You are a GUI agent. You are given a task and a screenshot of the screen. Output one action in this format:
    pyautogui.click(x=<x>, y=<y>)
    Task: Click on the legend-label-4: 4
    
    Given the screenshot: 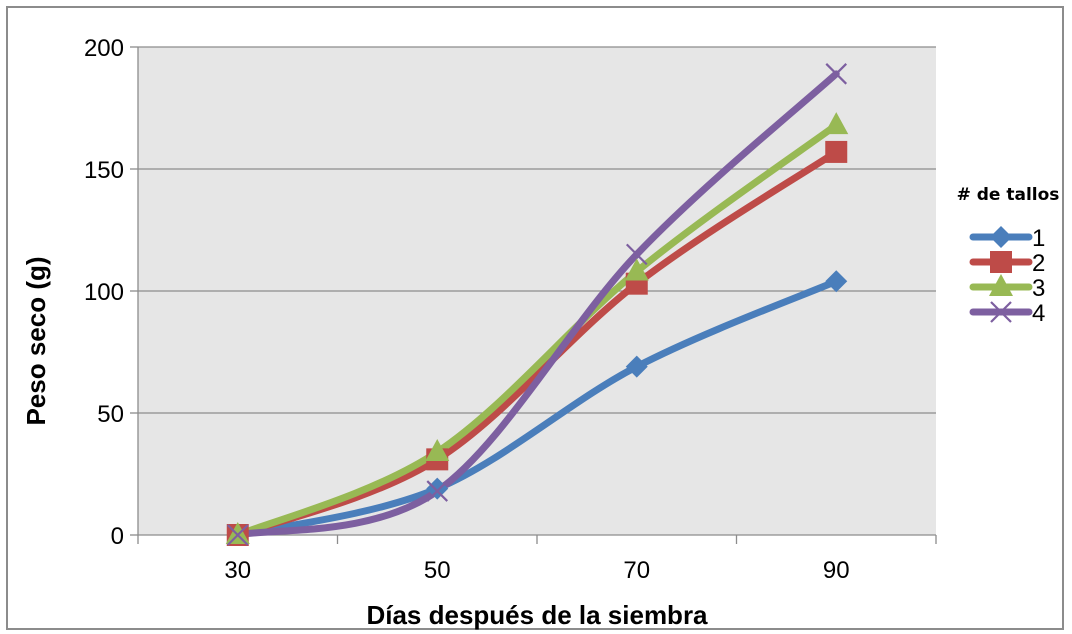 What is the action you would take?
    pyautogui.click(x=1038, y=313)
    